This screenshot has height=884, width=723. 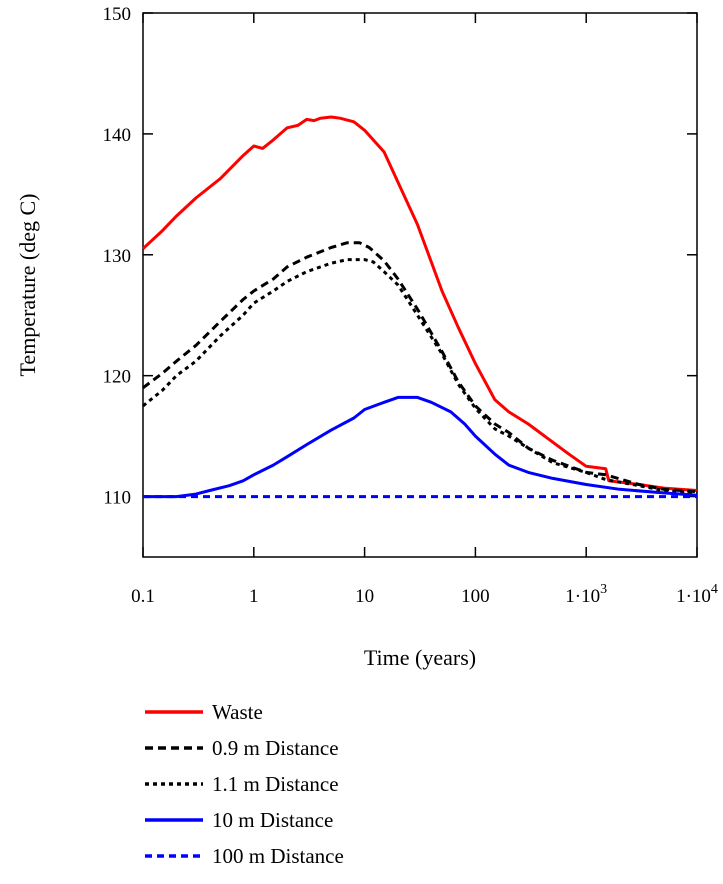 What do you see at coordinates (275, 784) in the screenshot?
I see `legend-label: 1.1 m Distance` at bounding box center [275, 784].